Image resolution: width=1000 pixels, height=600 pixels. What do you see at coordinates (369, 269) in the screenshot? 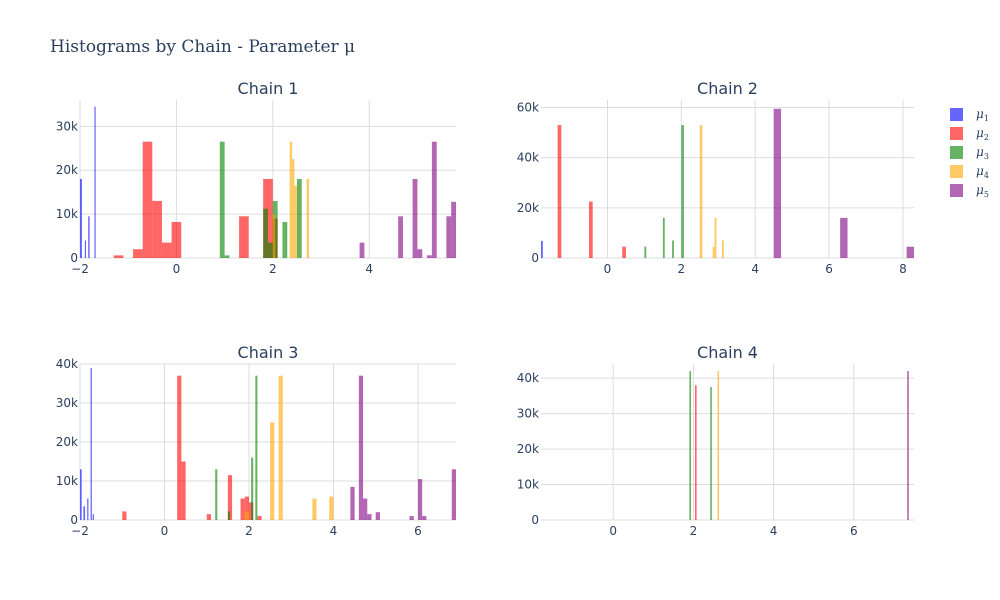
I see `x-tick-label: 4` at bounding box center [369, 269].